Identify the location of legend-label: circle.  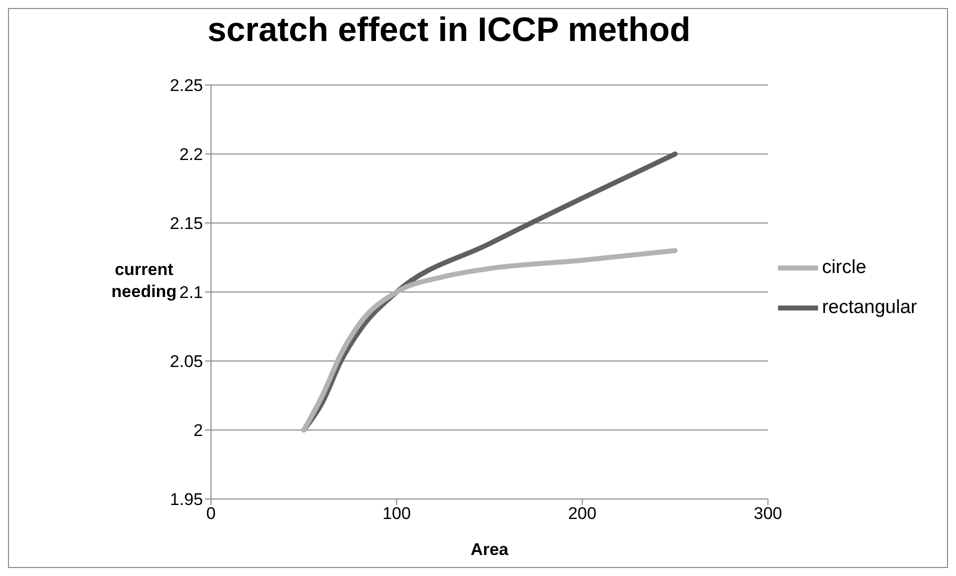
(844, 267).